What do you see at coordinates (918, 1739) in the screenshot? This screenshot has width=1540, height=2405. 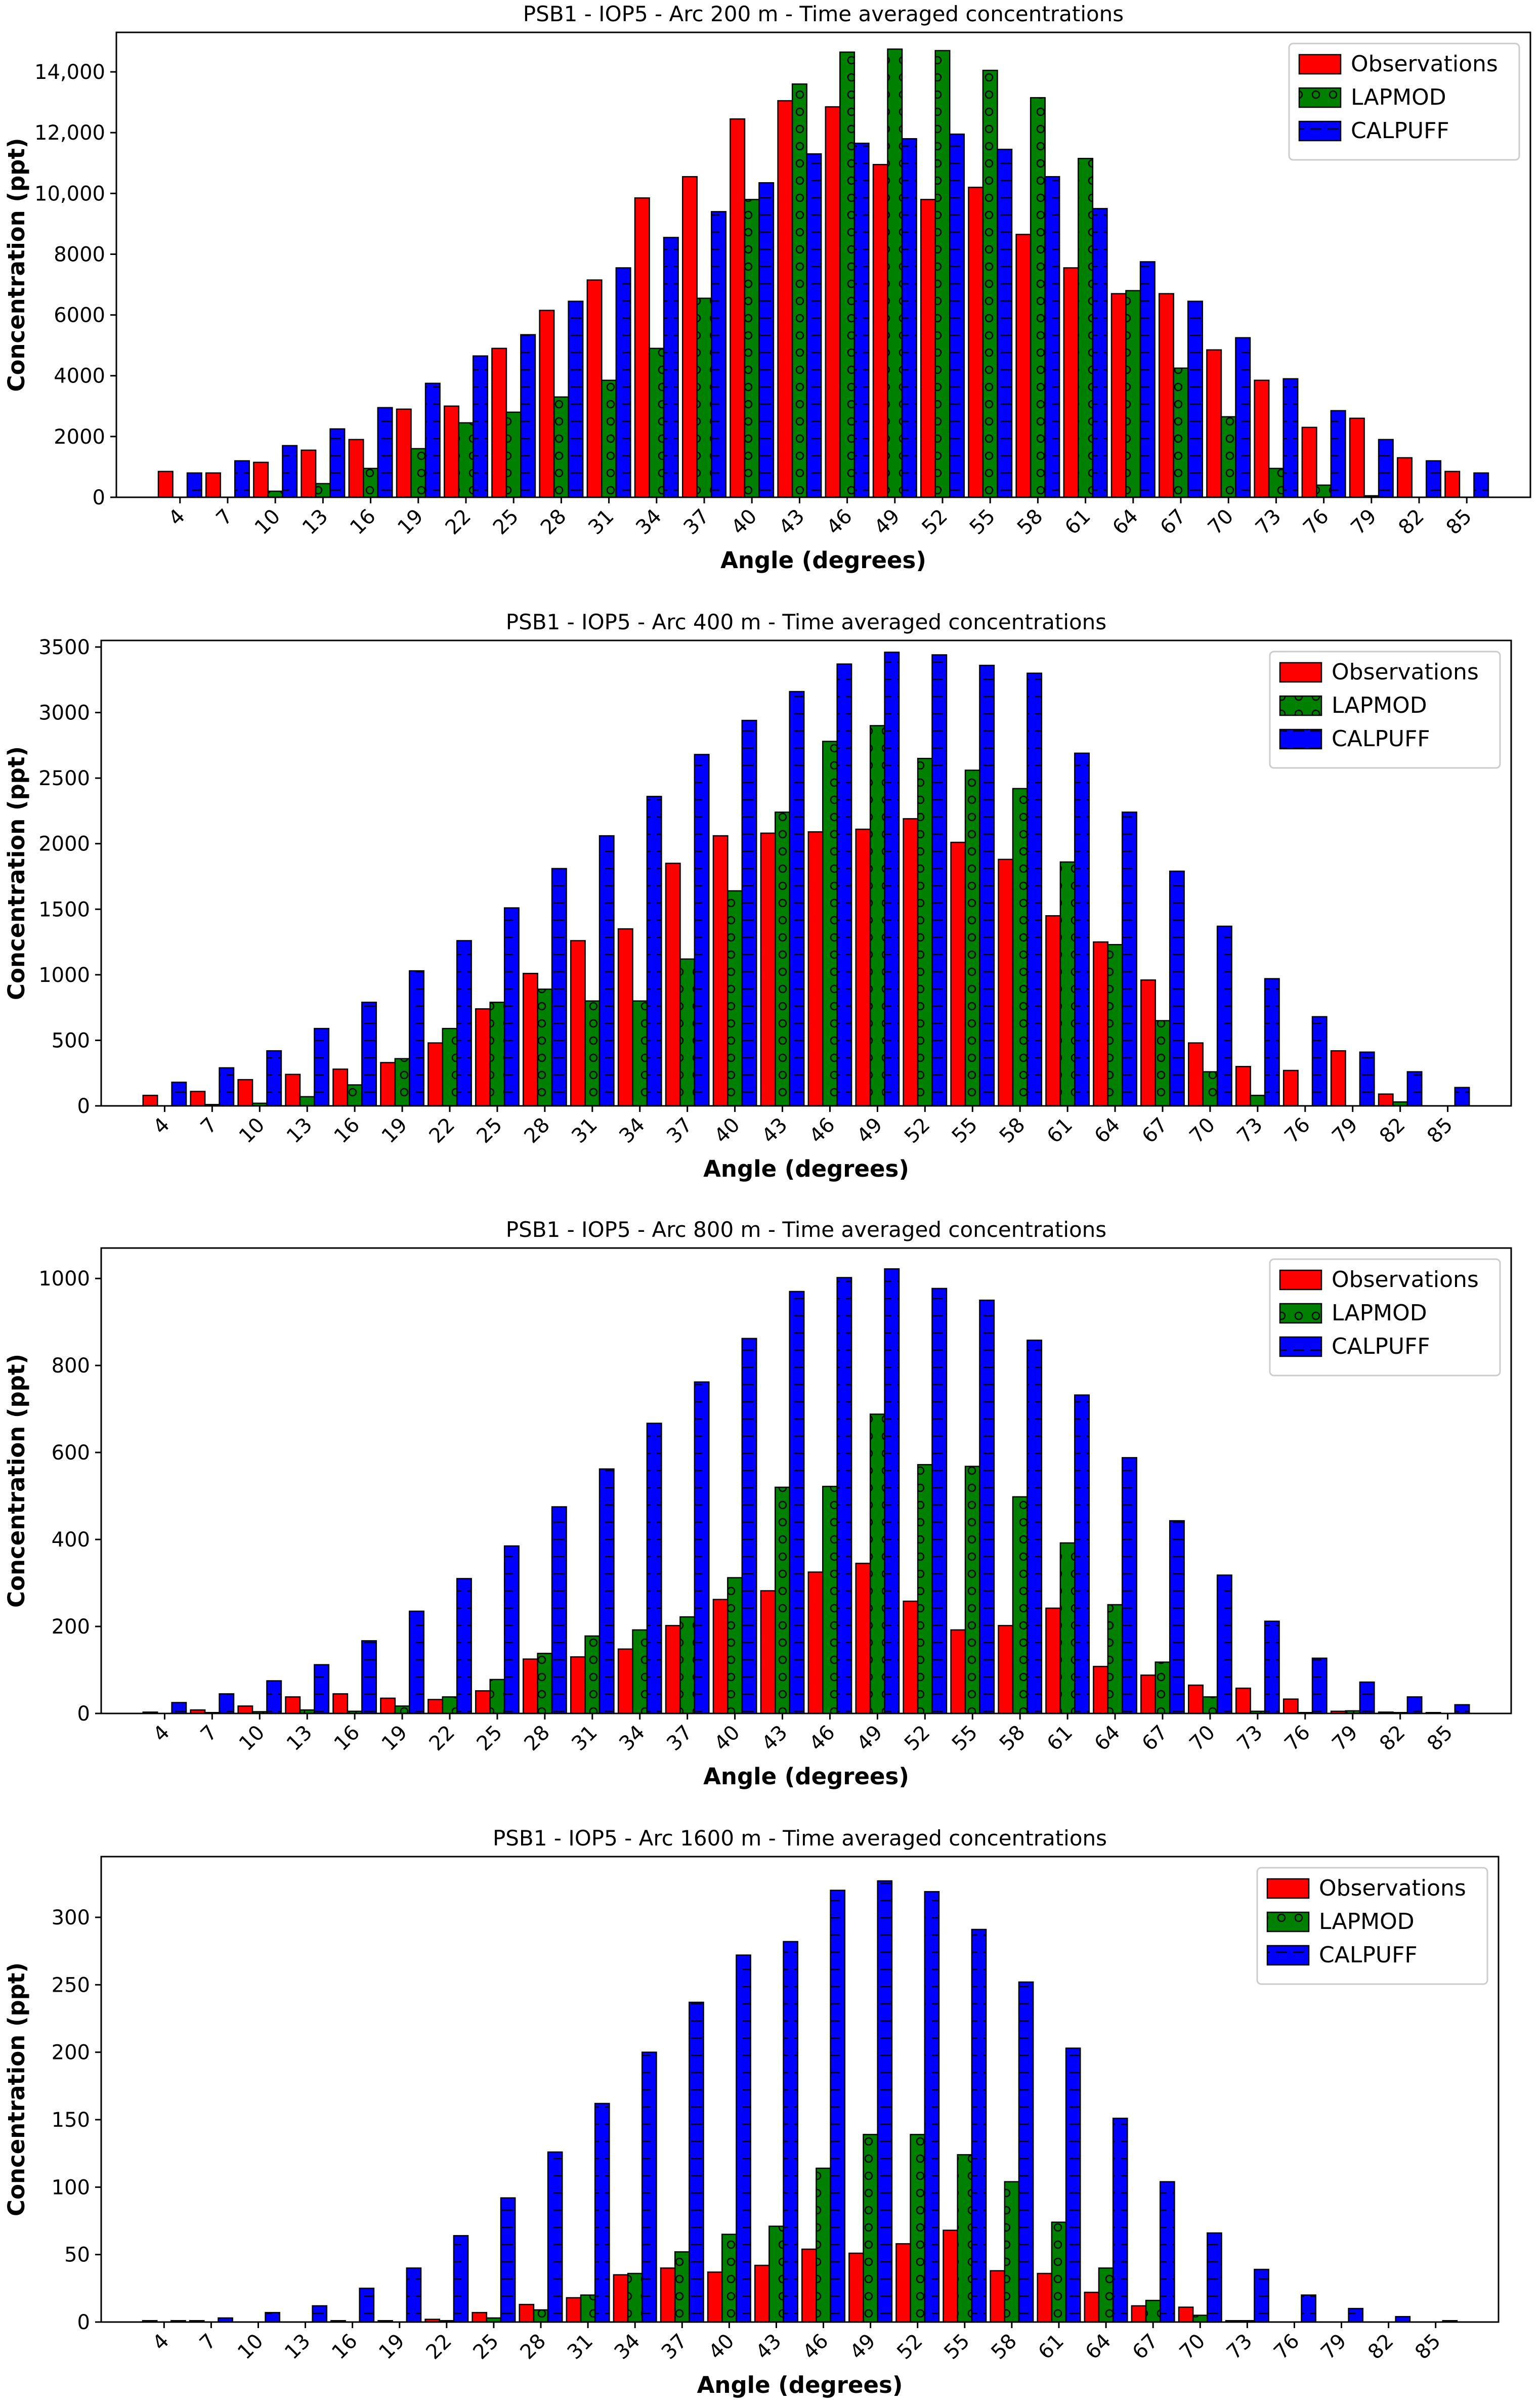 I see `x-tick-label: 52` at bounding box center [918, 1739].